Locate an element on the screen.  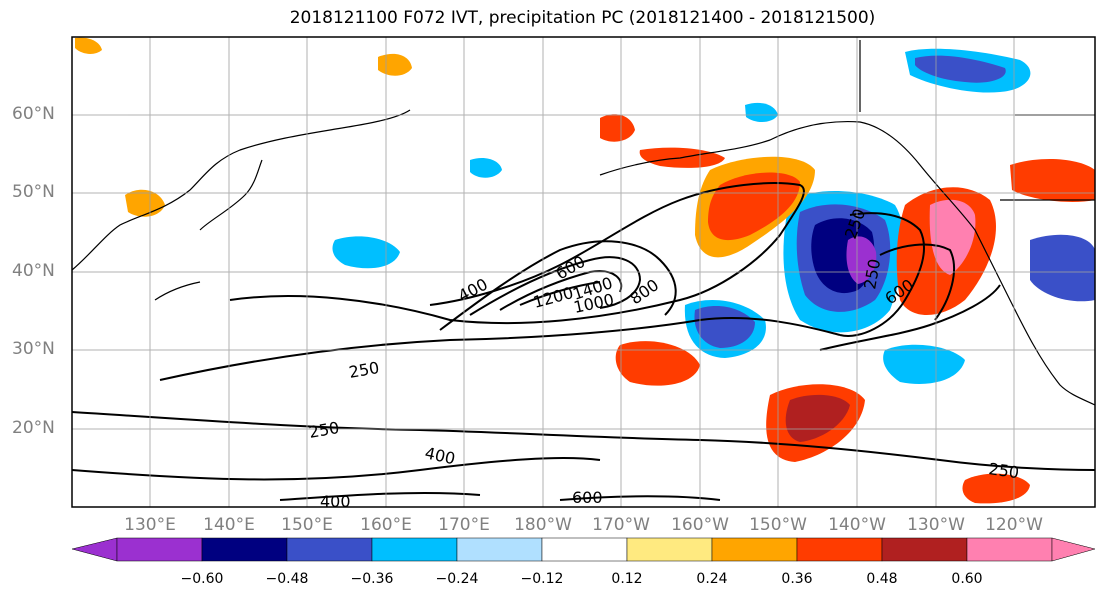
colorbar-label: −0.24 is located at coordinates (457, 579).